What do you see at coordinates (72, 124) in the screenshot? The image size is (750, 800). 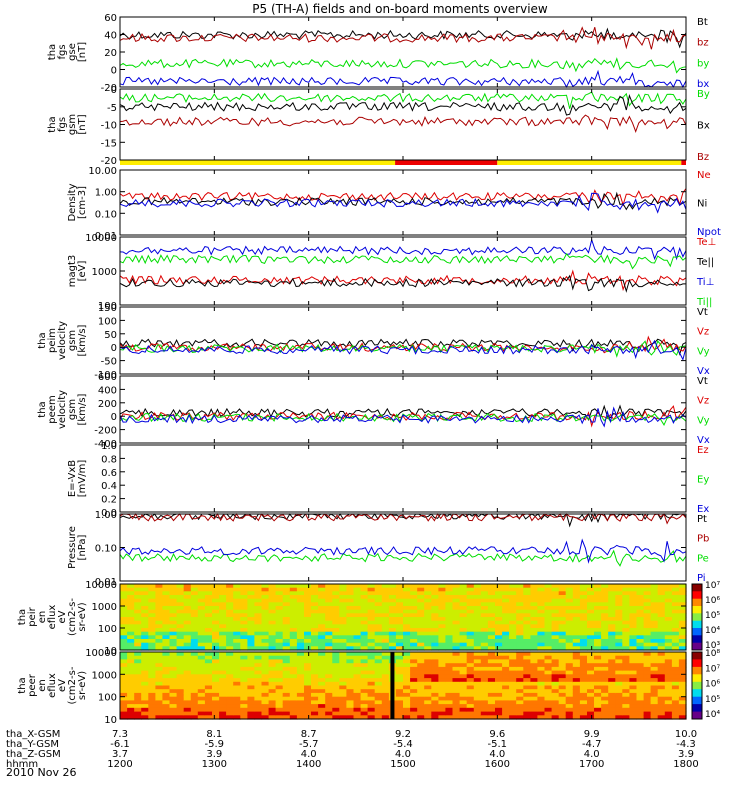 I see `y-axis-label-line: gsm` at bounding box center [72, 124].